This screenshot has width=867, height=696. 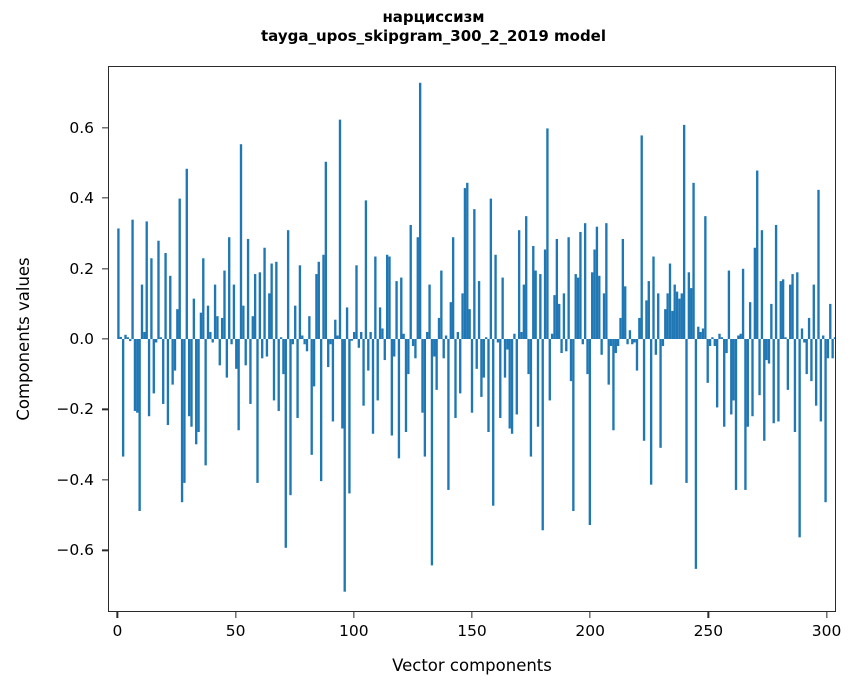 I want to click on x-tick-label: 300, so click(x=826, y=631).